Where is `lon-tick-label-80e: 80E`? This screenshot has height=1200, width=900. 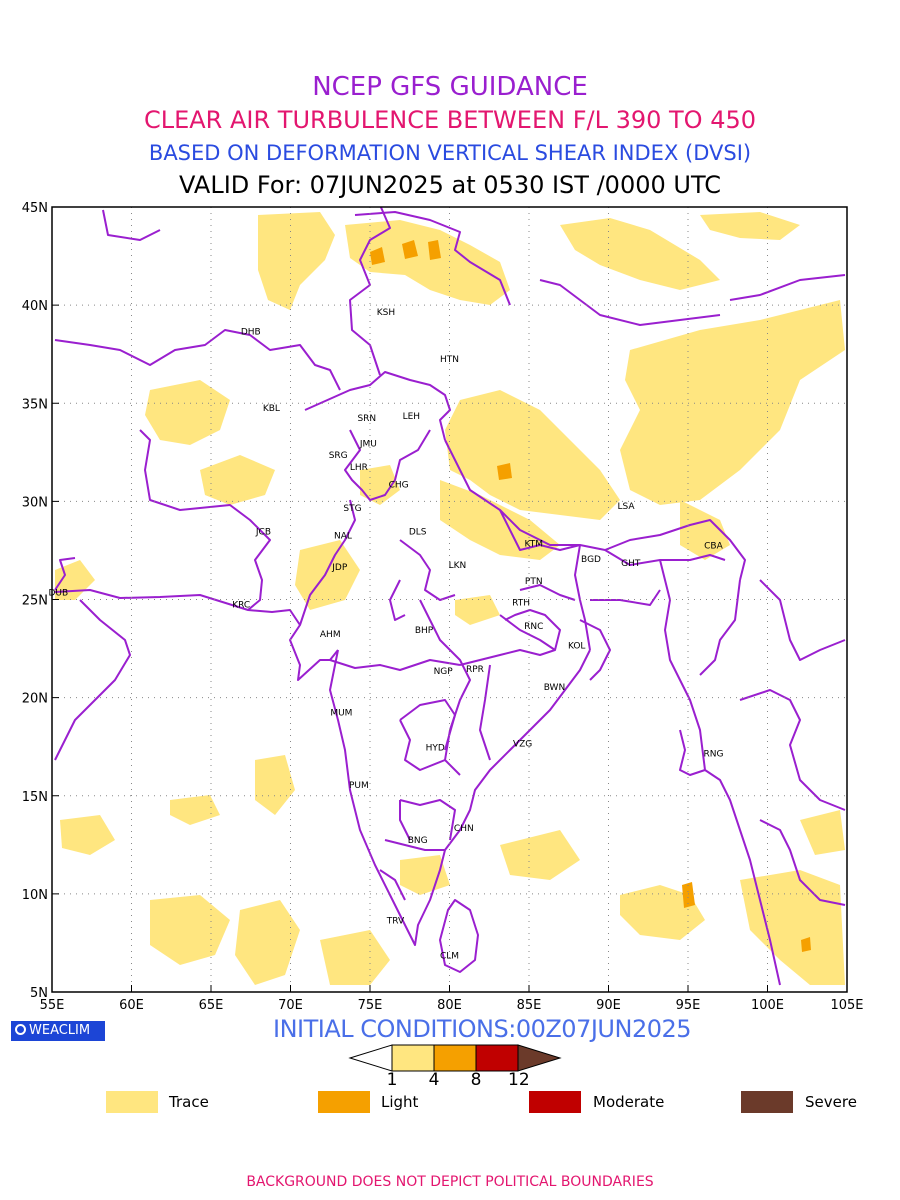 lon-tick-label-80e: 80E is located at coordinates (449, 1005).